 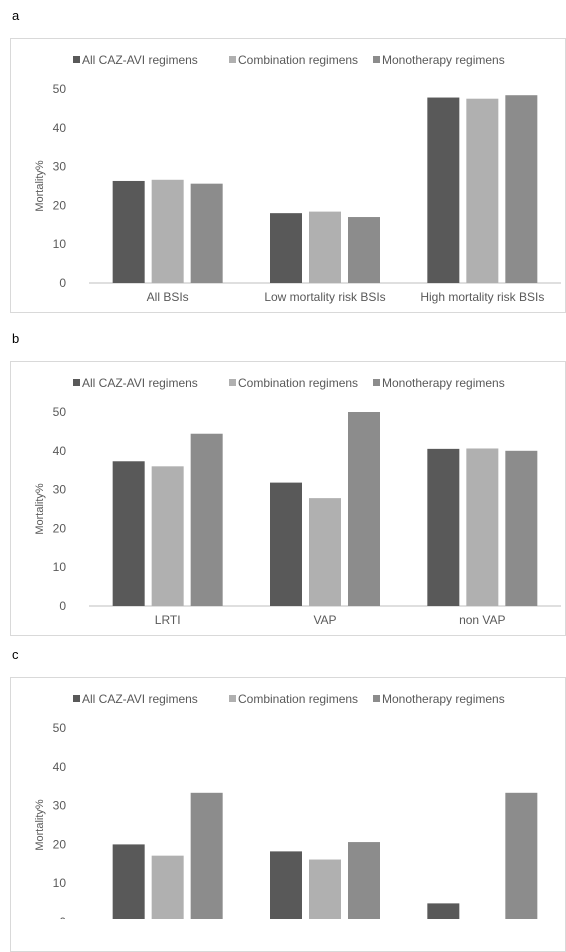 I want to click on panel-label-a: a, so click(x=16, y=15).